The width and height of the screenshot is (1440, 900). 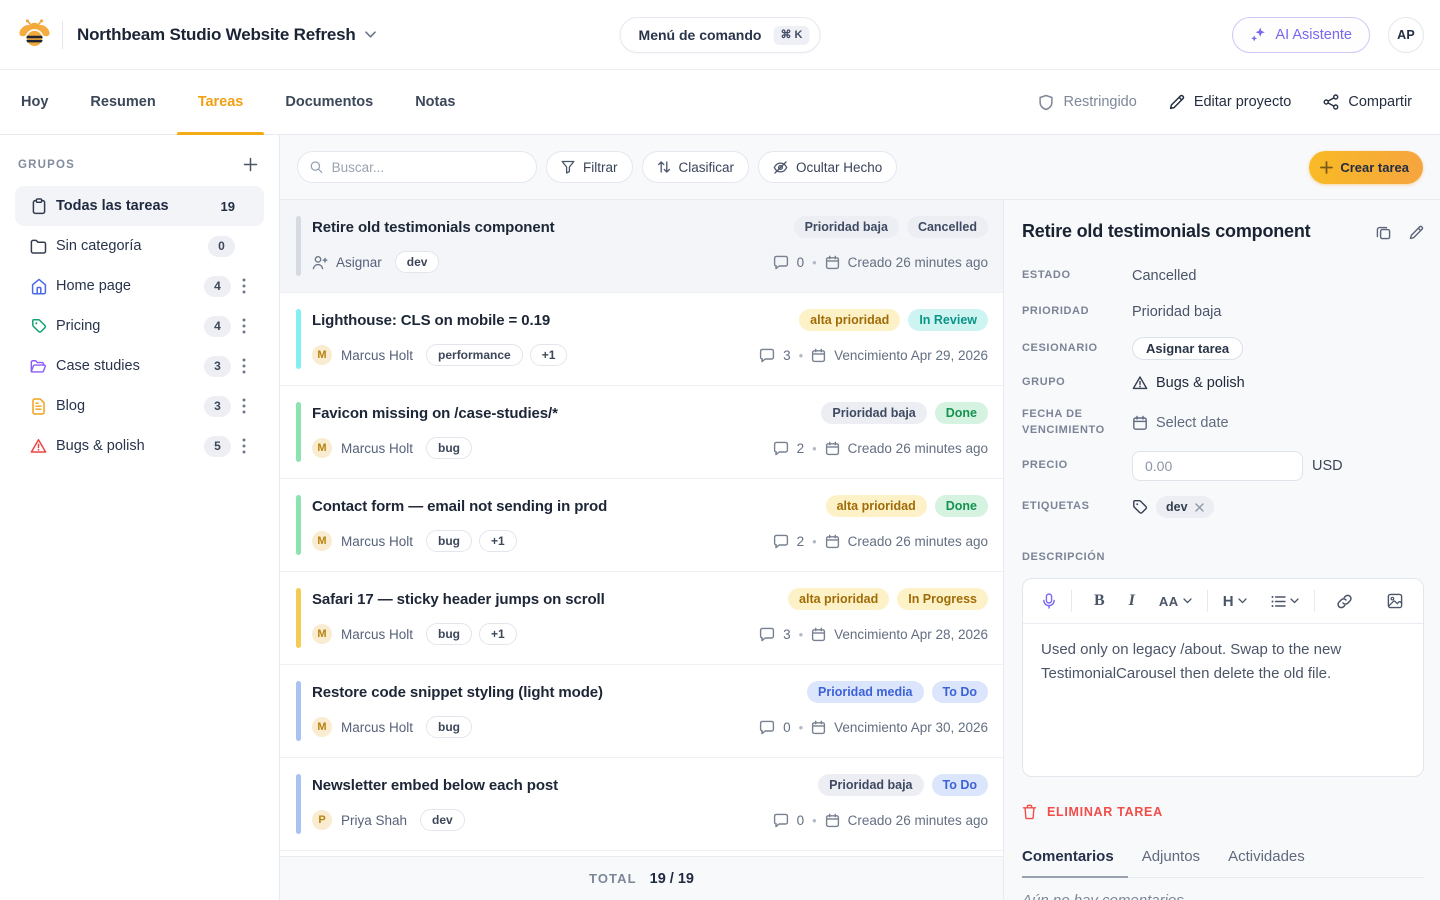 I want to click on sidebar-item-sin-categor-a: Sin categoría 0, so click(x=139, y=246).